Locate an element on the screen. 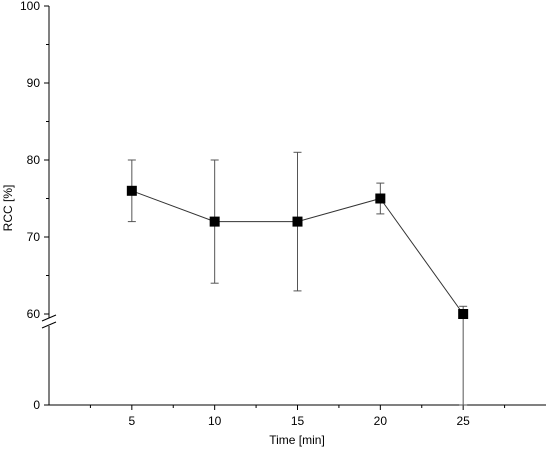 This screenshot has height=454, width=550. y-tick-label: 80 is located at coordinates (34, 160).